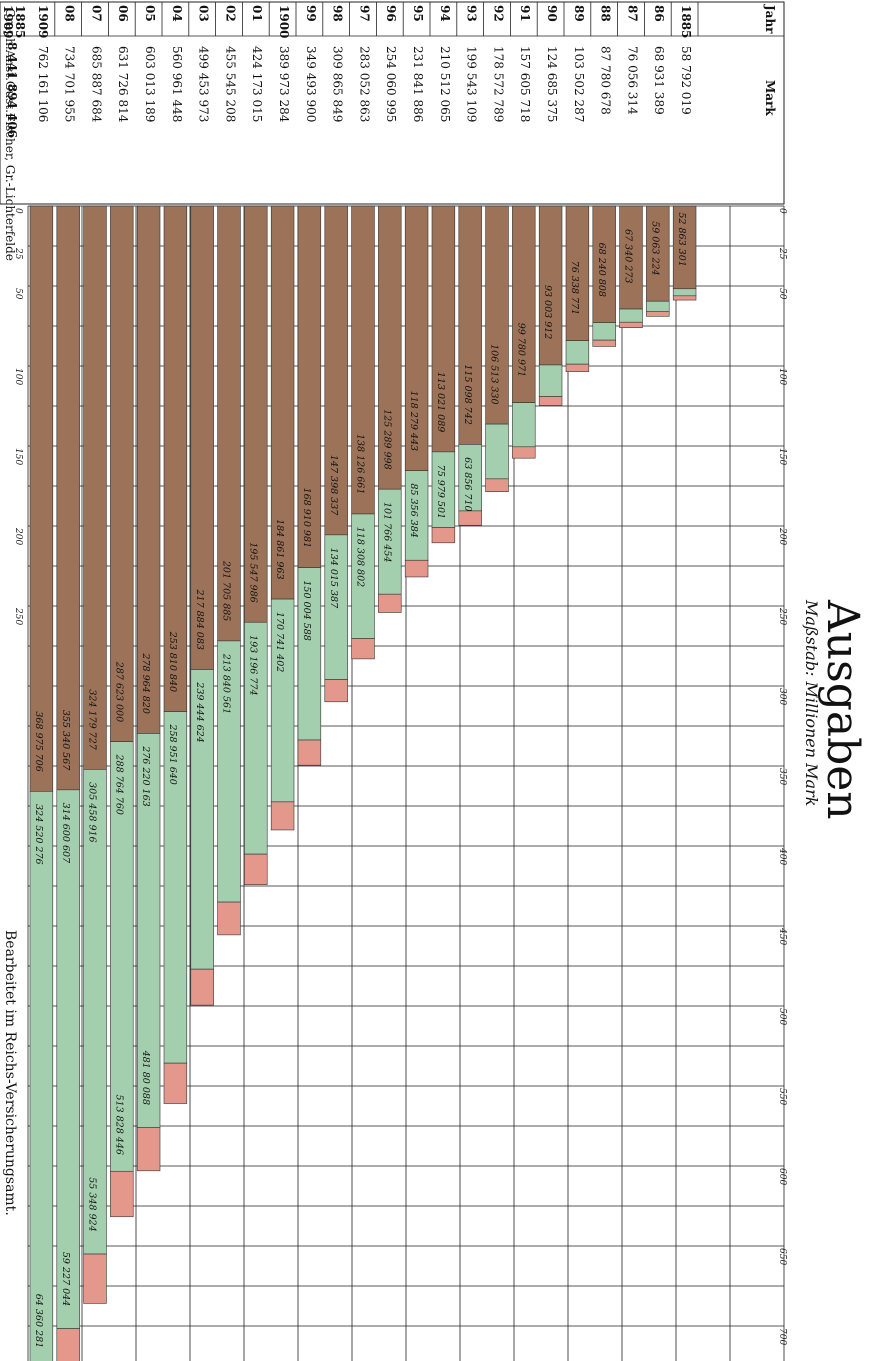 This screenshot has width=880, height=1361. Describe the element at coordinates (654, 248) in the screenshot. I see `bar-value-label: 59 063 224` at that location.